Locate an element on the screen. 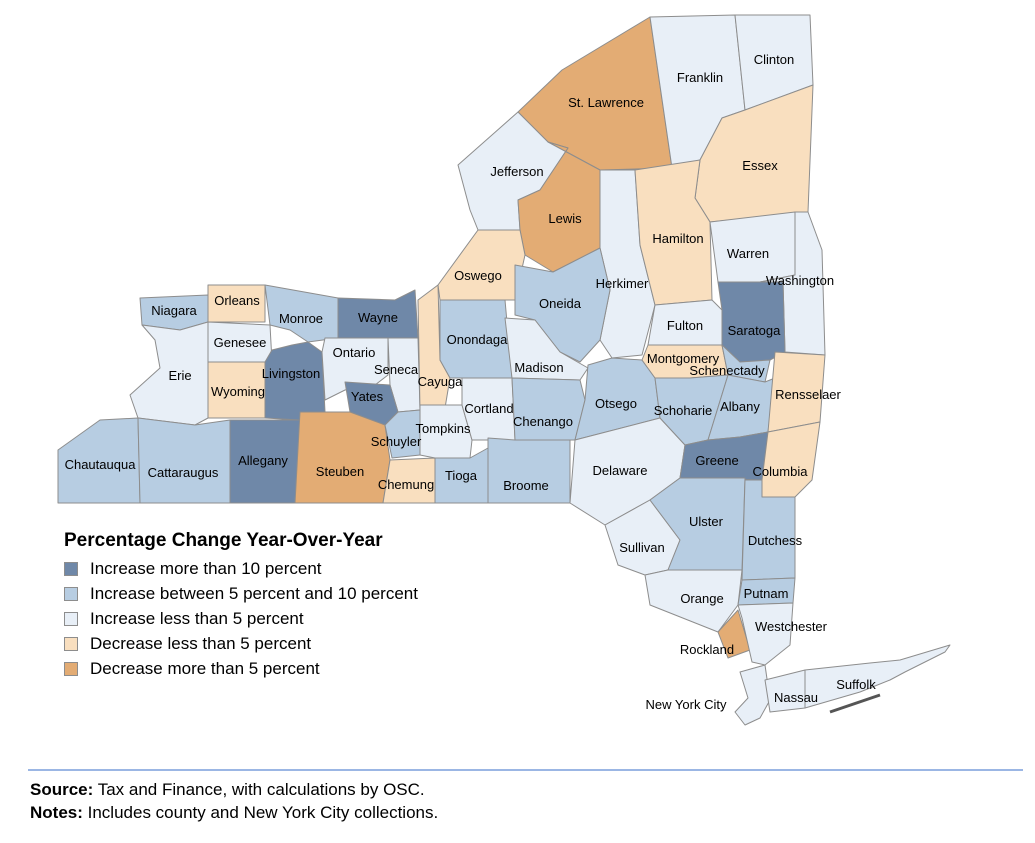 The height and width of the screenshot is (843, 1035). county-label: Chautauqua is located at coordinates (101, 464).